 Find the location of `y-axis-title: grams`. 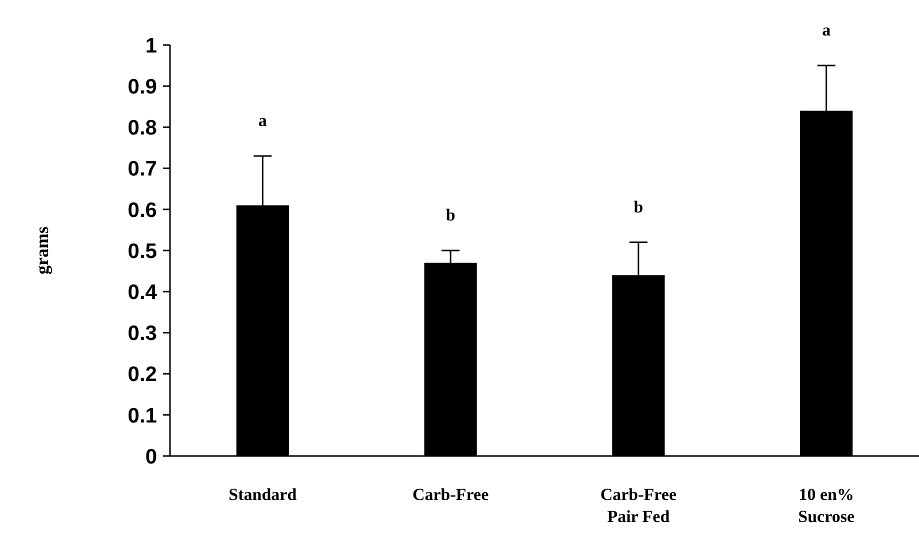

y-axis-title: grams is located at coordinates (42, 250).